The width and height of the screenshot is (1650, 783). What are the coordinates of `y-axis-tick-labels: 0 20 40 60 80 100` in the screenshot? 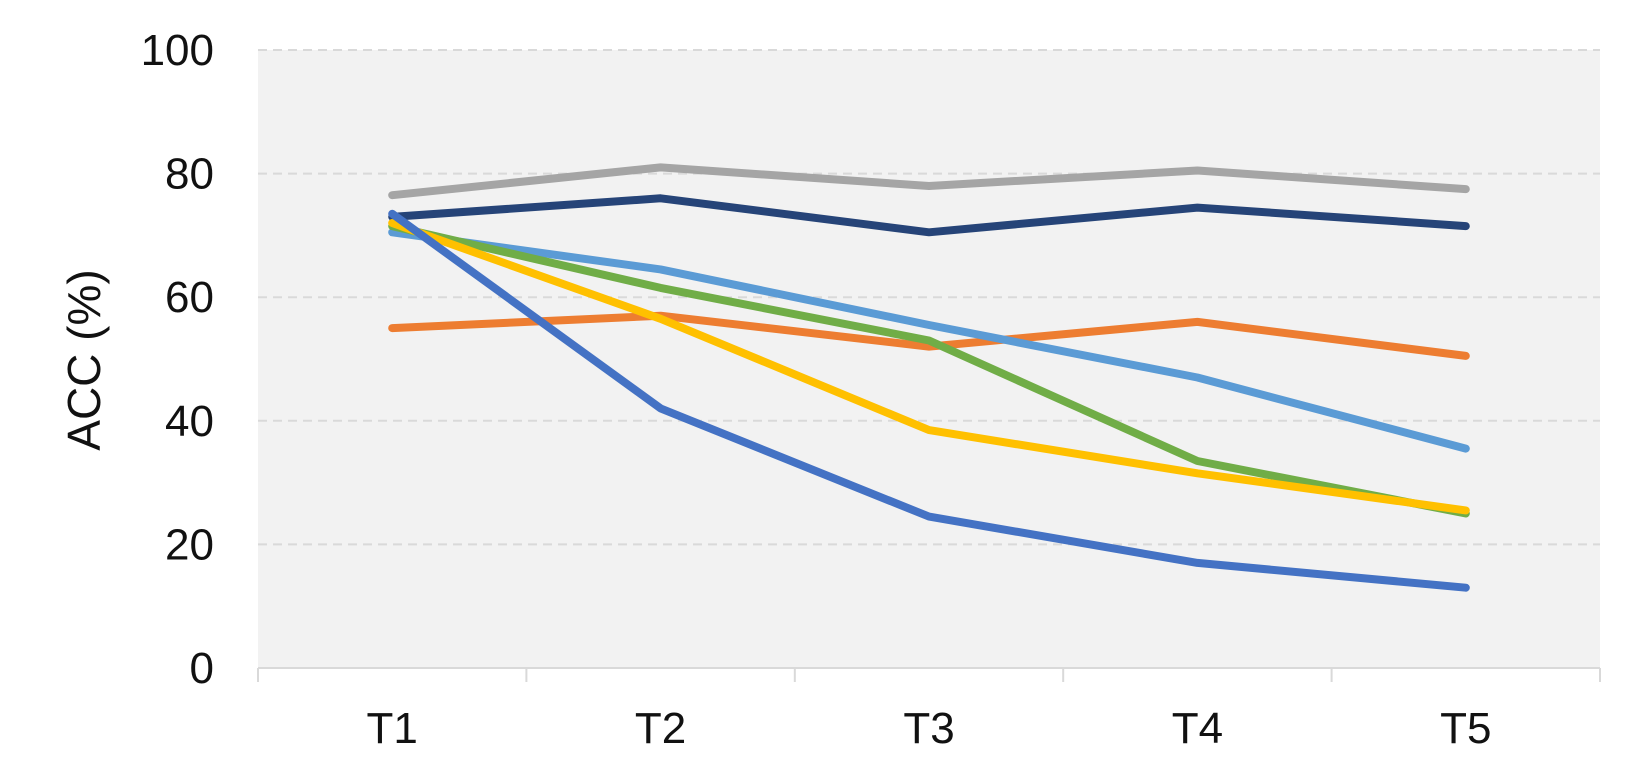 It's located at (177, 359).